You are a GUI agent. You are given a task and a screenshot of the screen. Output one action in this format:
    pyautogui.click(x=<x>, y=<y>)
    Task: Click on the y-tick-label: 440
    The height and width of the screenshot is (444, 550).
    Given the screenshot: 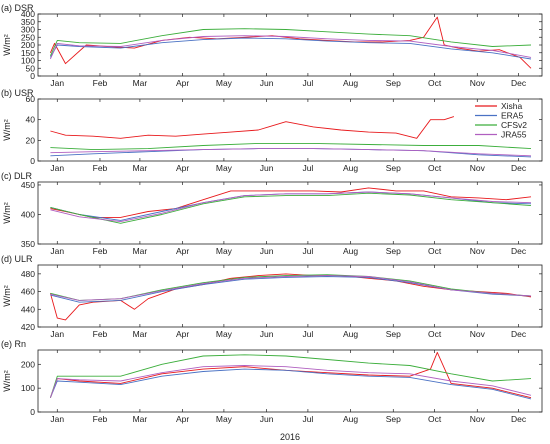 What is the action you would take?
    pyautogui.click(x=28, y=309)
    